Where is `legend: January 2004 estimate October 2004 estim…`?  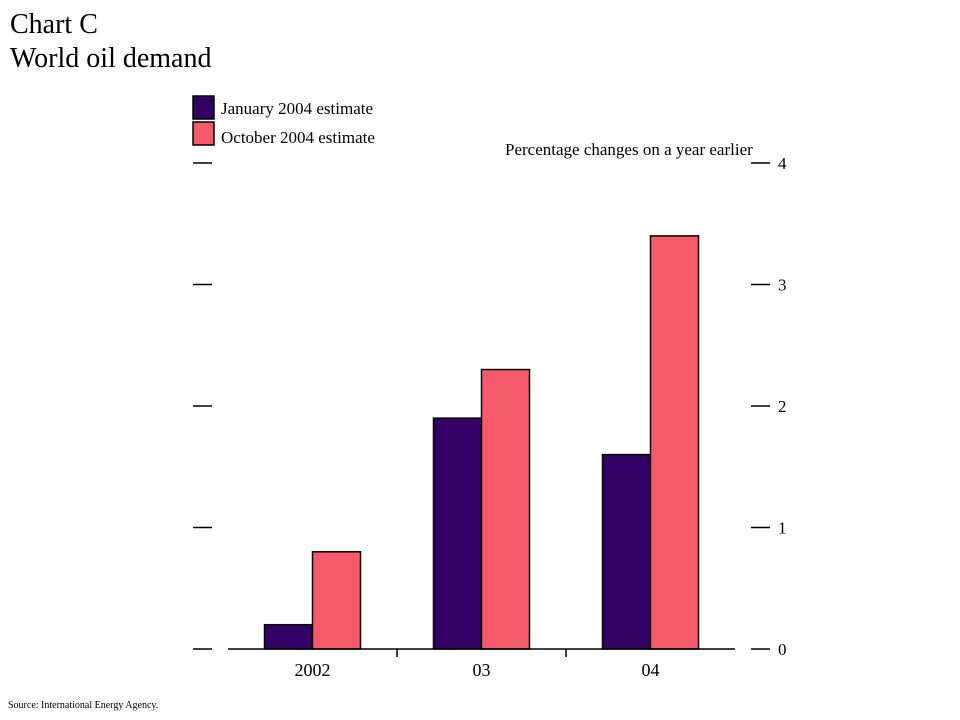
legend: January 2004 estimate October 2004 estim… is located at coordinates (283, 121).